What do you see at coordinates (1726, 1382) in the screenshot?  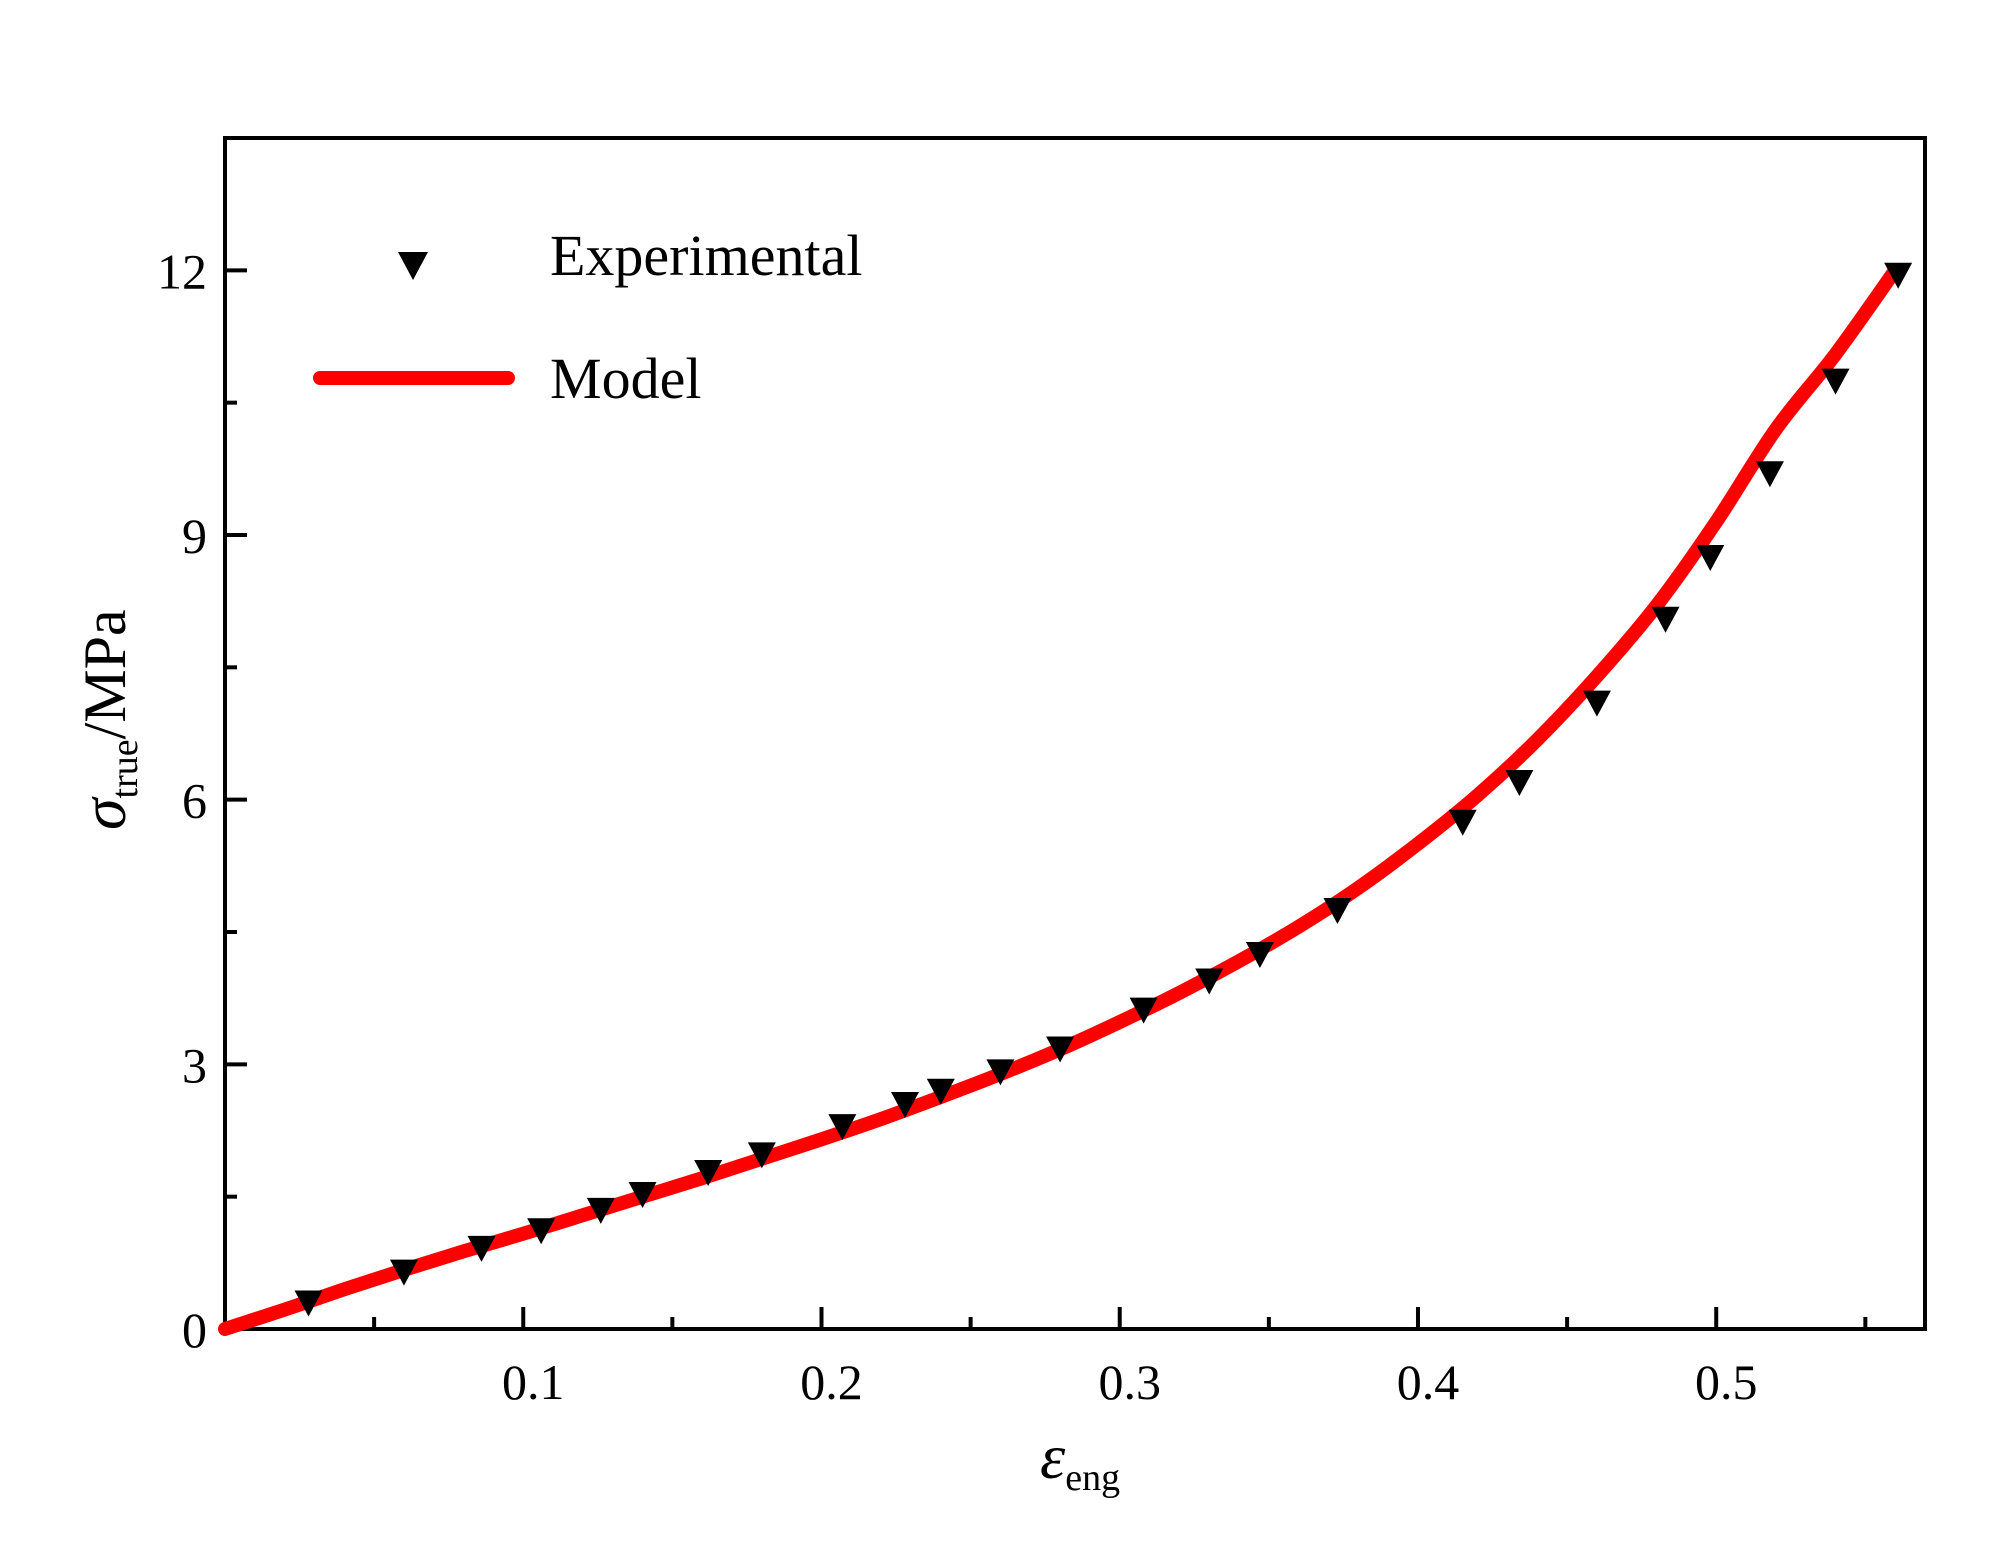 I see `x-tick-label: 0.5` at bounding box center [1726, 1382].